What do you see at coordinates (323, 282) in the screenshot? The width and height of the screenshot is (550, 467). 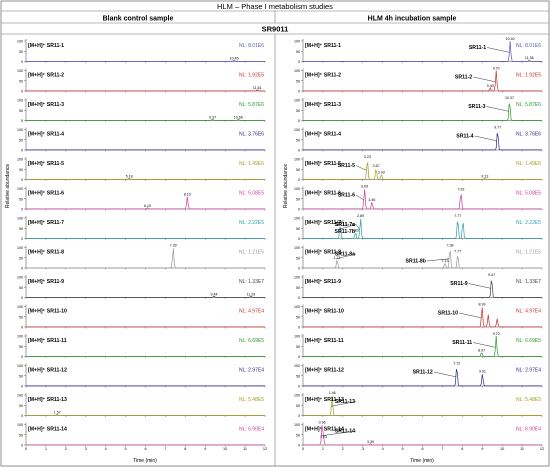 I see `panel-ion-label: [M+H]⁺ SR11-9` at bounding box center [323, 282].